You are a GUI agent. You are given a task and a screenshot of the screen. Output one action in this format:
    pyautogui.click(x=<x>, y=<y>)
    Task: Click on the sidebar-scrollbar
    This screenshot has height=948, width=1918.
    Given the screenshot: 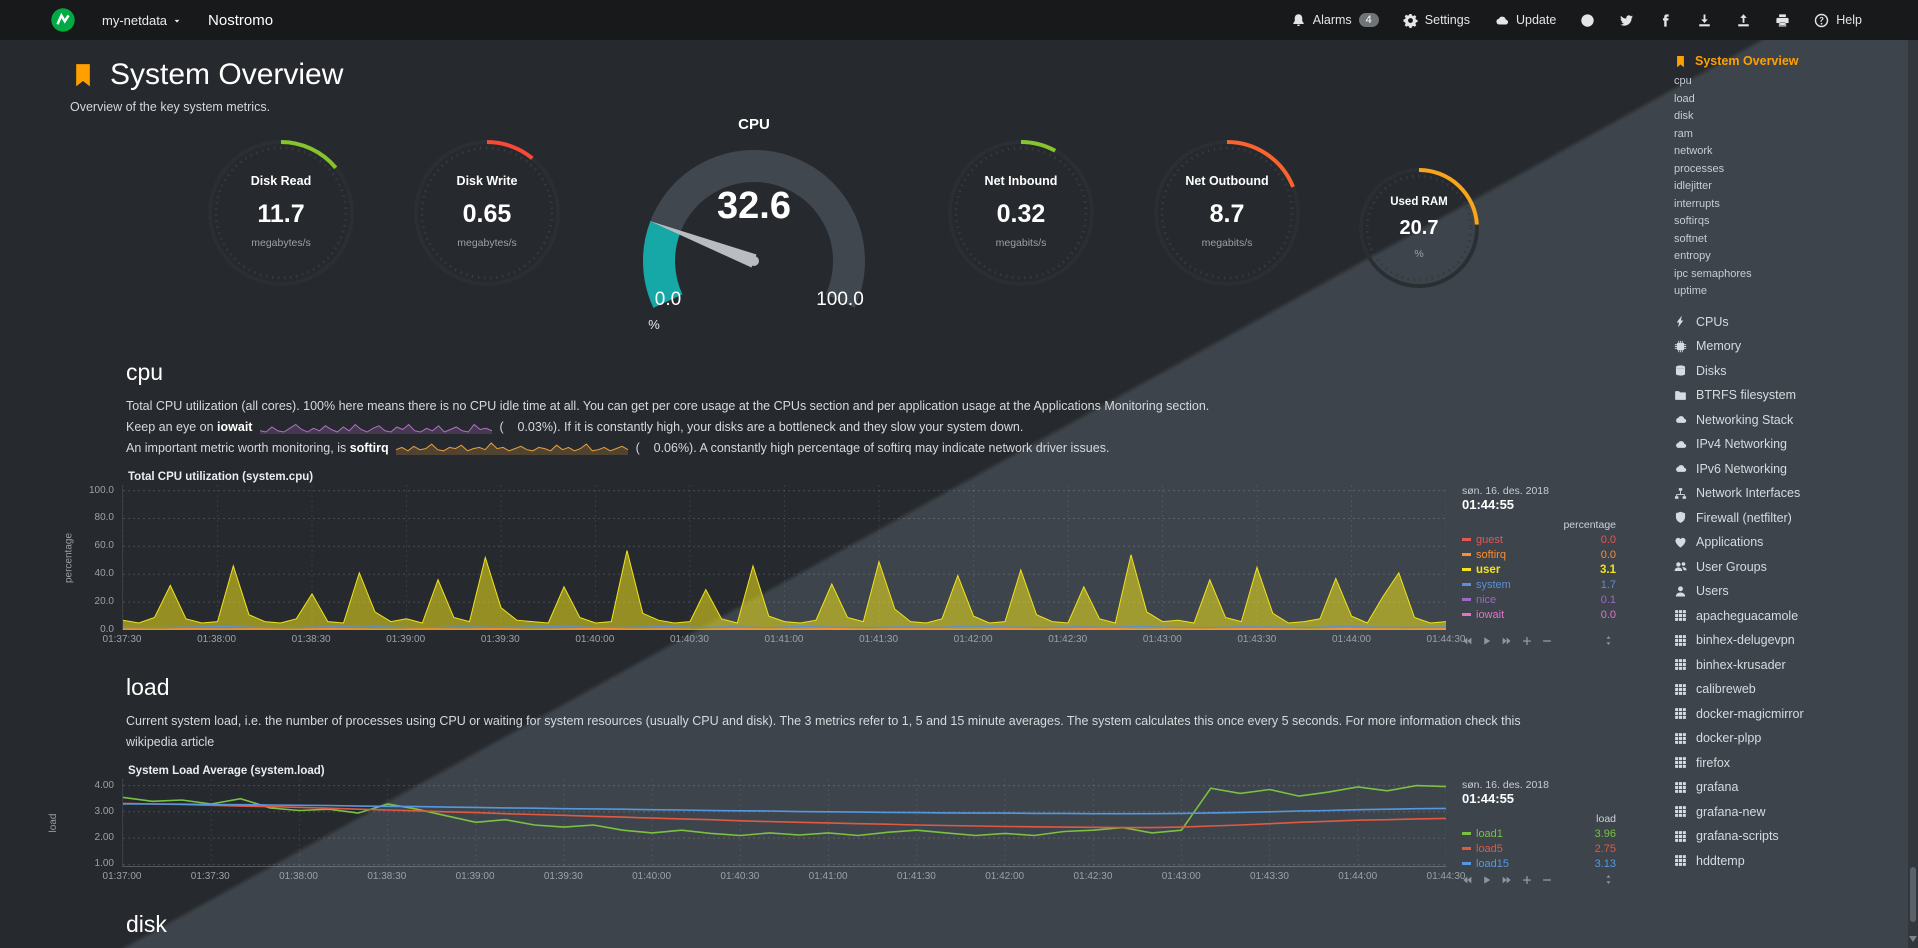 What is the action you would take?
    pyautogui.click(x=1913, y=494)
    